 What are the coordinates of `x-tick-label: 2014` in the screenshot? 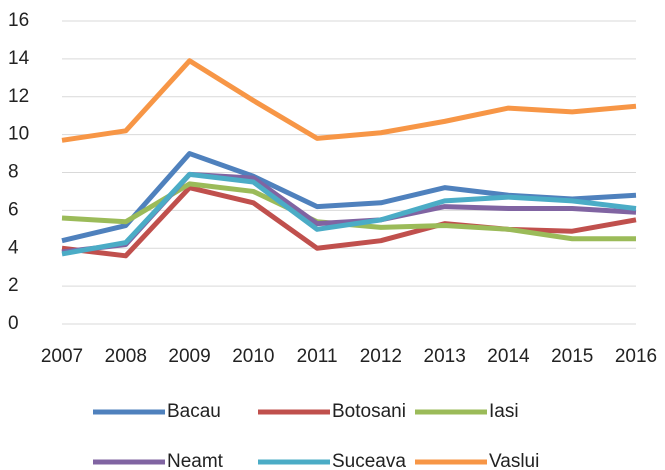 It's located at (508, 356).